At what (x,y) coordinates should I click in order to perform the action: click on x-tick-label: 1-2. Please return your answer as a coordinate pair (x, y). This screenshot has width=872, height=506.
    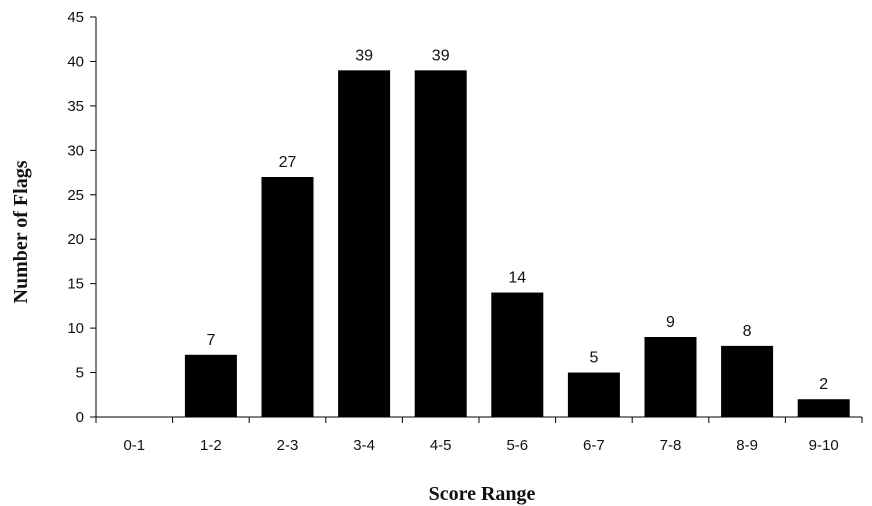
    Looking at the image, I should click on (211, 445).